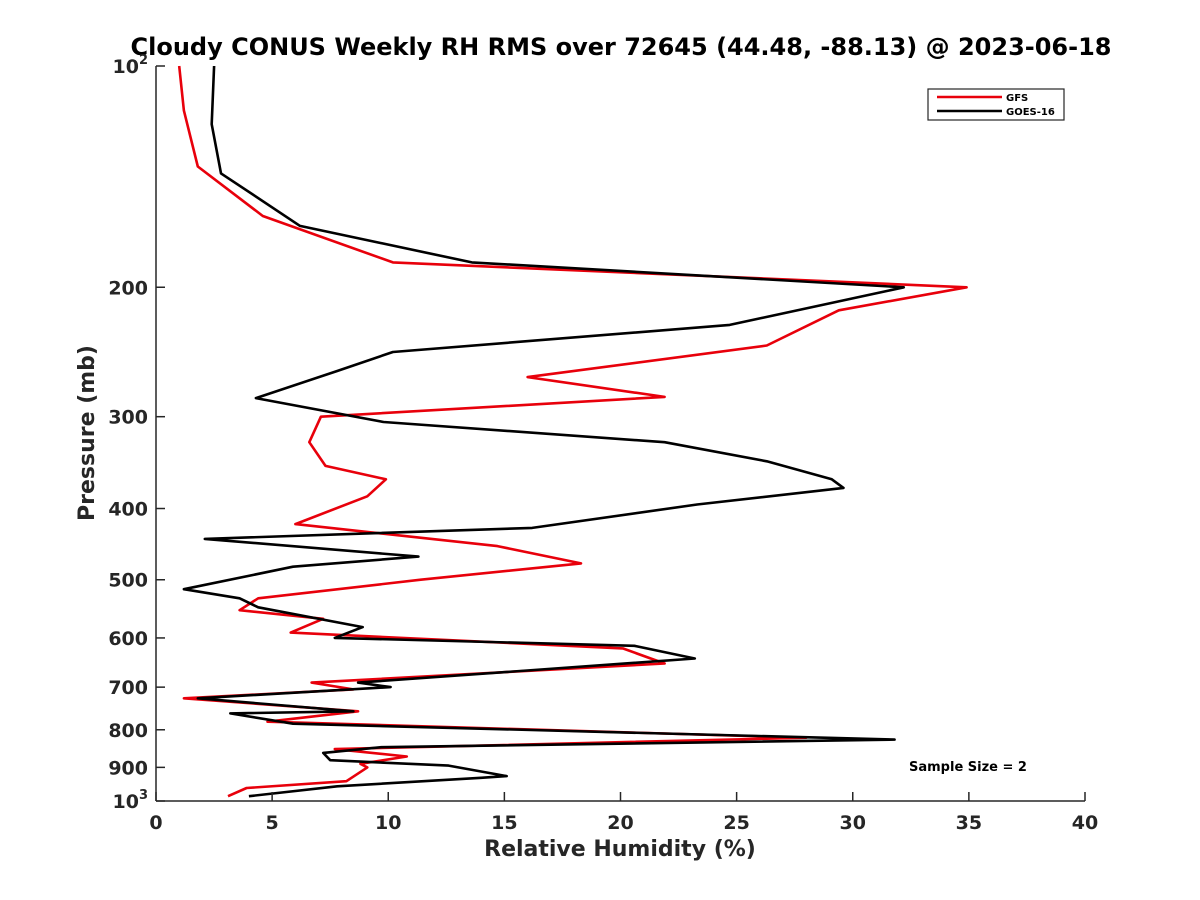 Image resolution: width=1200 pixels, height=900 pixels. Describe the element at coordinates (620, 849) in the screenshot. I see `x-axis-label: Relative Humidity (%)` at that location.